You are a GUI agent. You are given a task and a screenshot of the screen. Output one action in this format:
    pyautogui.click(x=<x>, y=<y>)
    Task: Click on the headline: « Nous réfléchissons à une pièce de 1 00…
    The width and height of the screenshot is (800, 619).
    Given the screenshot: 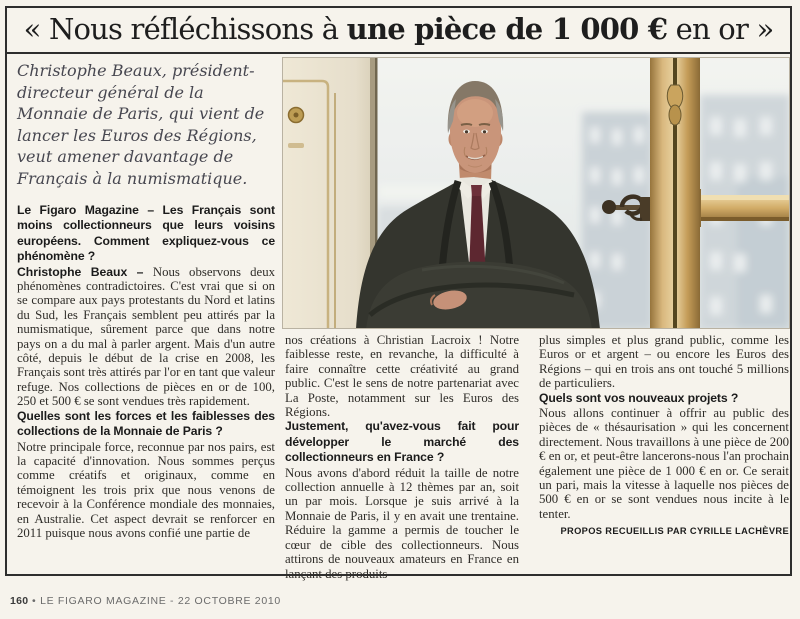 What is the action you would take?
    pyautogui.click(x=399, y=29)
    